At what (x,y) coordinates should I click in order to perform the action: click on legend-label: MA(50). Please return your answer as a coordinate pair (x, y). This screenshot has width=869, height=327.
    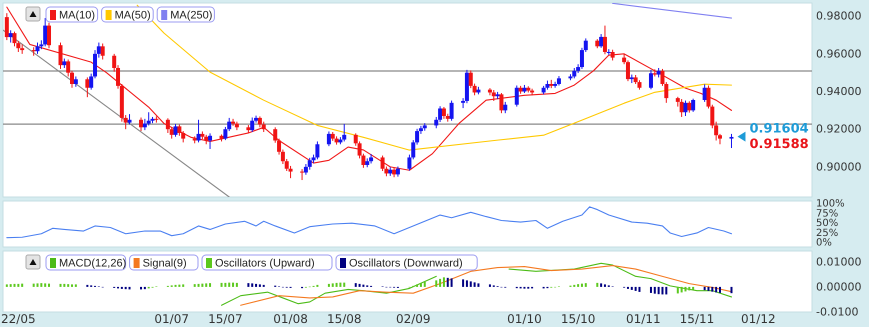
    Looking at the image, I should click on (132, 16).